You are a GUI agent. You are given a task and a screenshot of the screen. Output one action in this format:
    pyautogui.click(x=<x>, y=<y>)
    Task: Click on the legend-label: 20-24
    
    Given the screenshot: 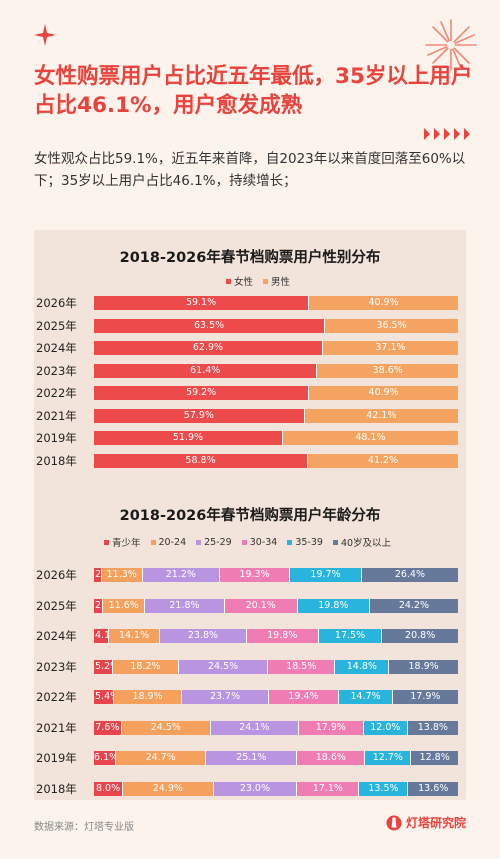 What is the action you would take?
    pyautogui.click(x=172, y=542)
    